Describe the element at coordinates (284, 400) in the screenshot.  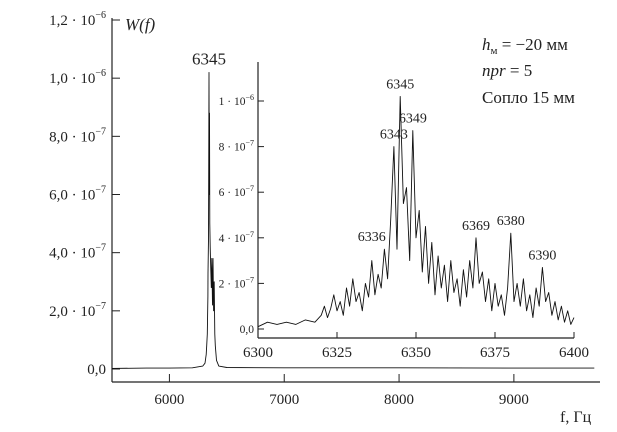
I see `main-x-tick-label: 7000` at that location.